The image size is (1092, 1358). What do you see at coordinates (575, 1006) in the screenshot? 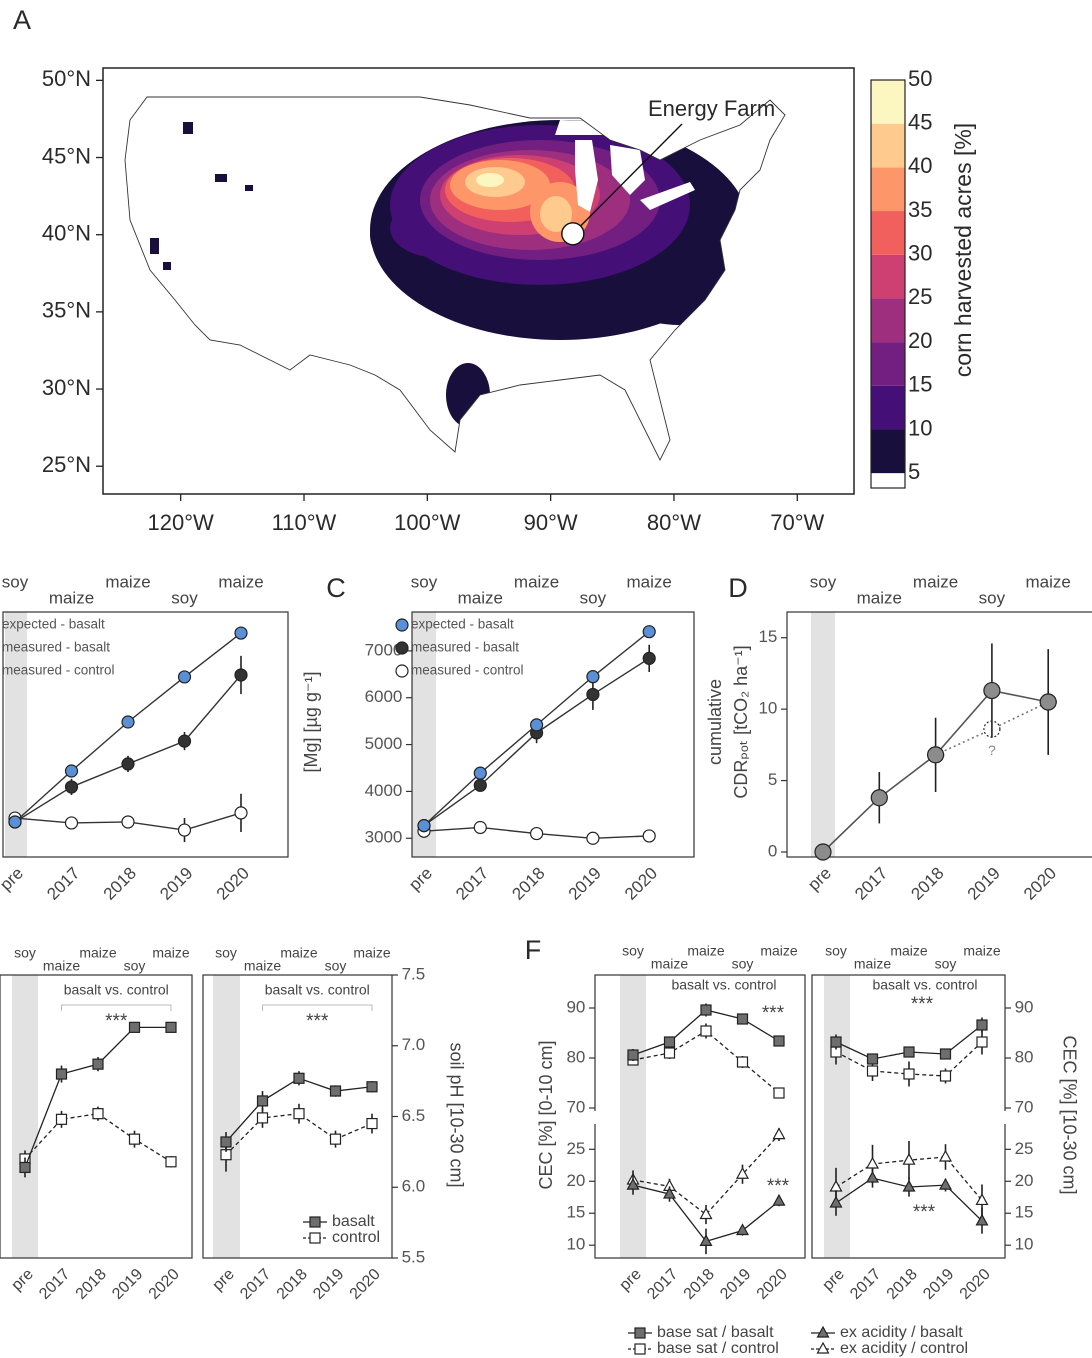
I see `y-tick-label: 90` at bounding box center [575, 1006].